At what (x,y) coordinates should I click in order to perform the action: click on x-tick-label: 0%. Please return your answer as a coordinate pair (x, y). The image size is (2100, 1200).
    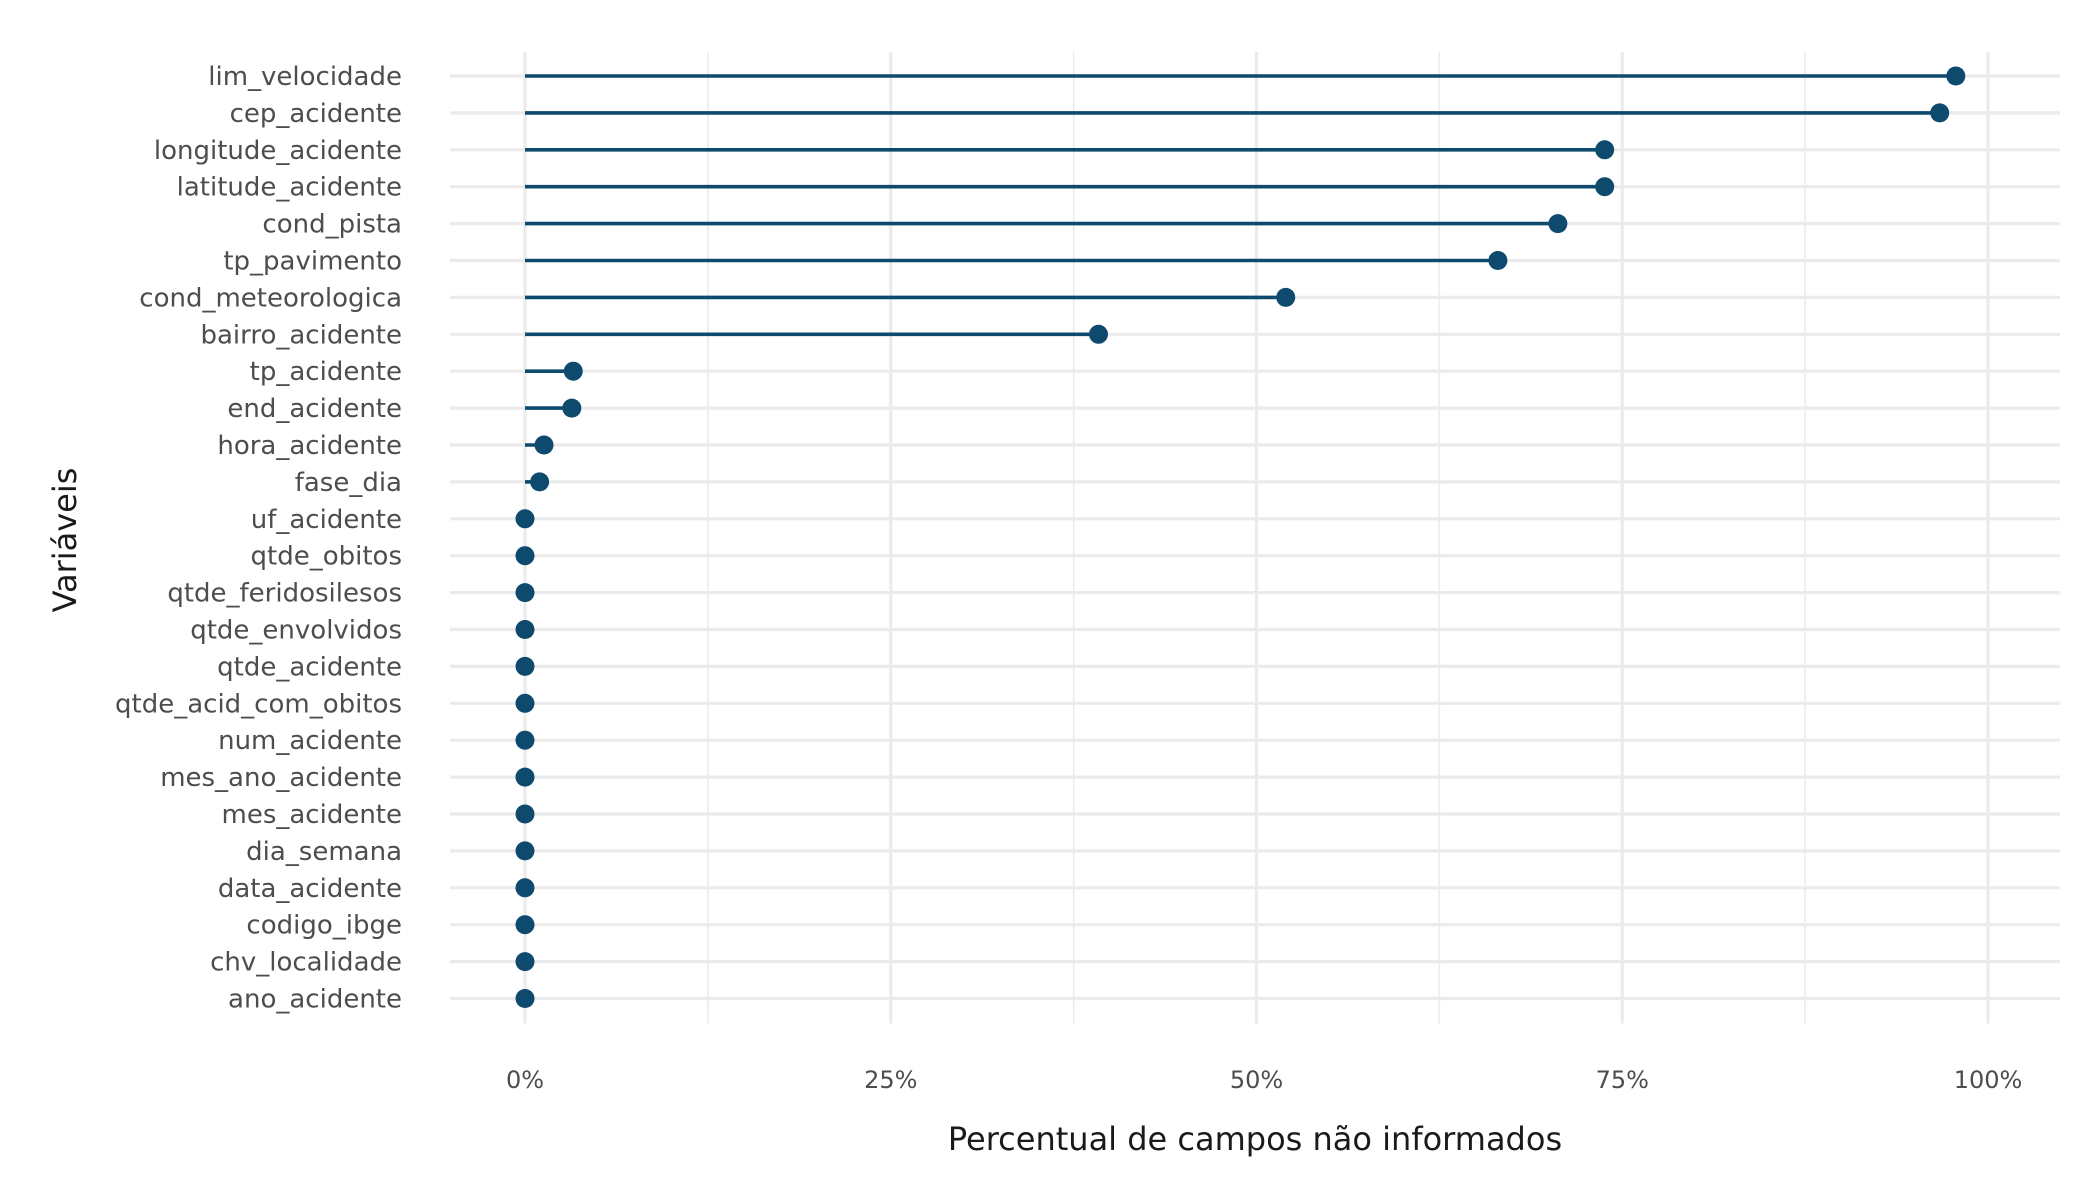
    Looking at the image, I should click on (525, 1080).